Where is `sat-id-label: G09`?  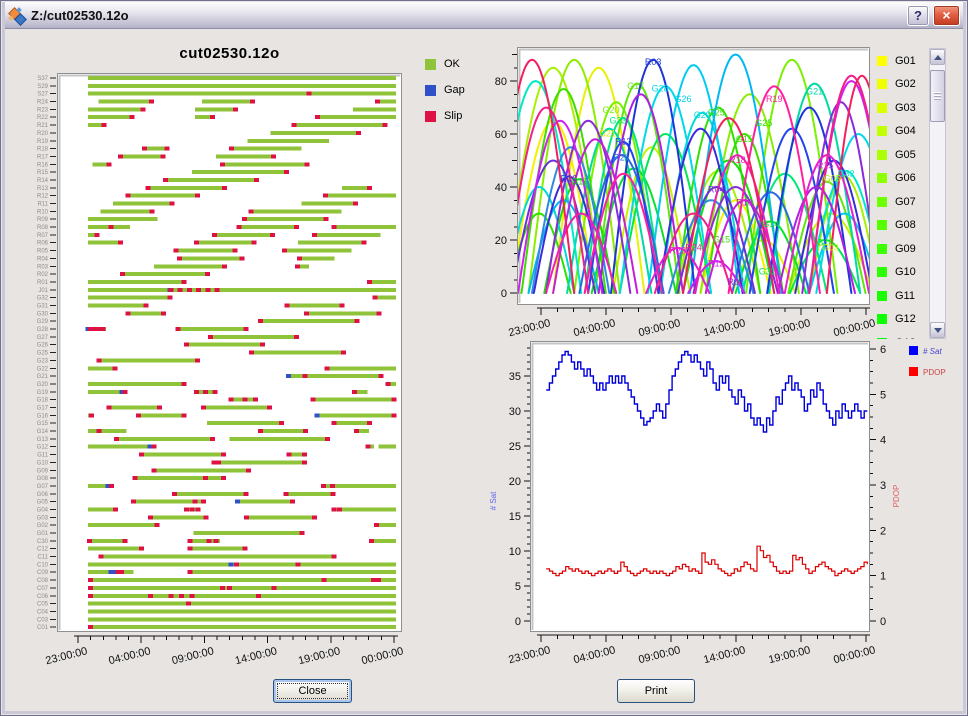 sat-id-label: G09 is located at coordinates (905, 248).